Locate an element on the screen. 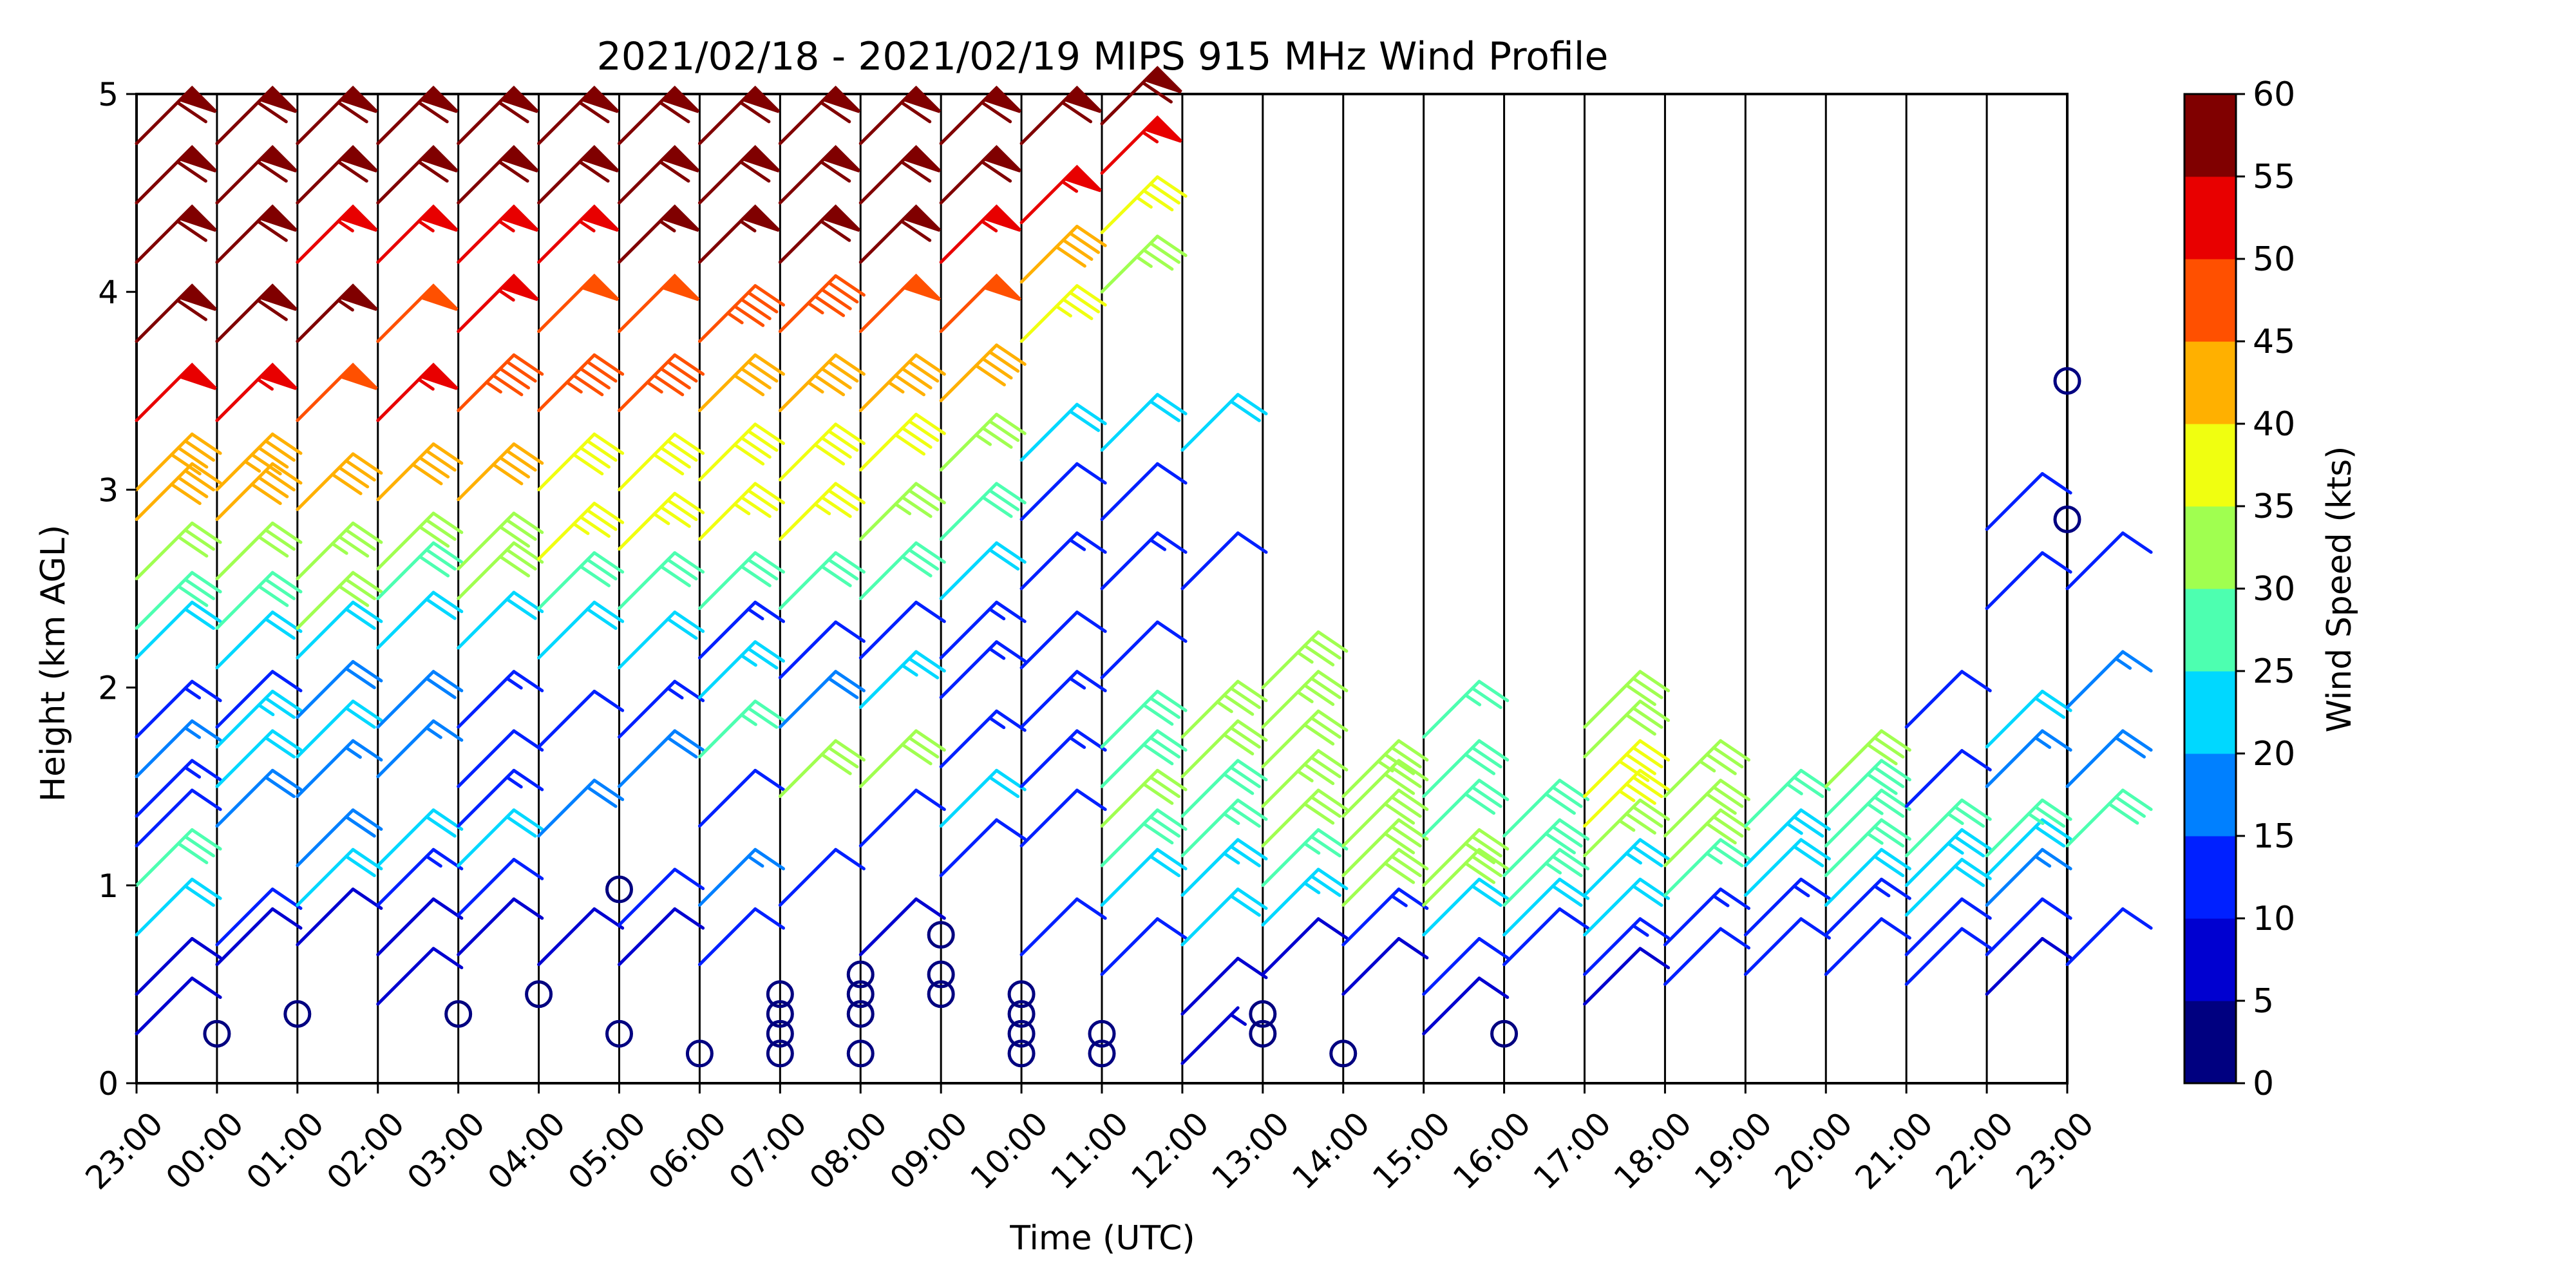 Image resolution: width=2576 pixels, height=1288 pixels. colorbar-tick-label: 25 is located at coordinates (2274, 671).